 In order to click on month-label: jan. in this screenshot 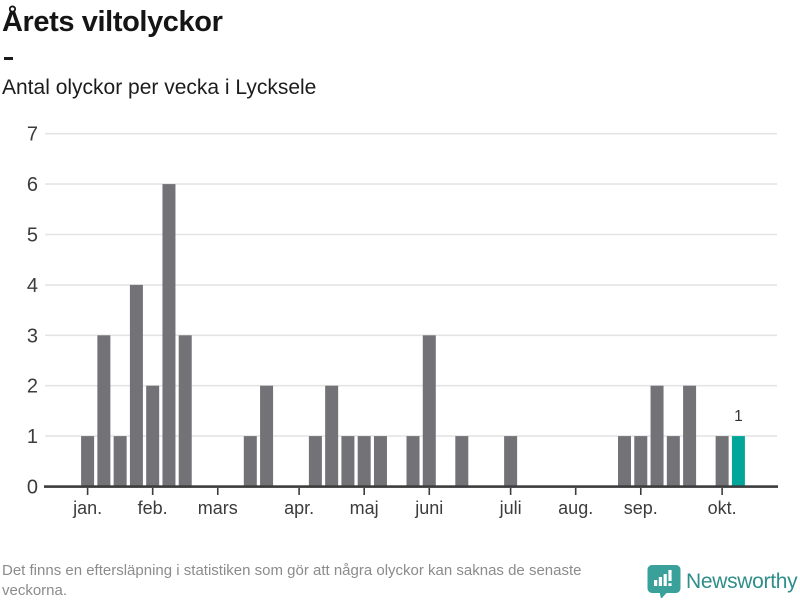, I will do `click(87, 508)`.